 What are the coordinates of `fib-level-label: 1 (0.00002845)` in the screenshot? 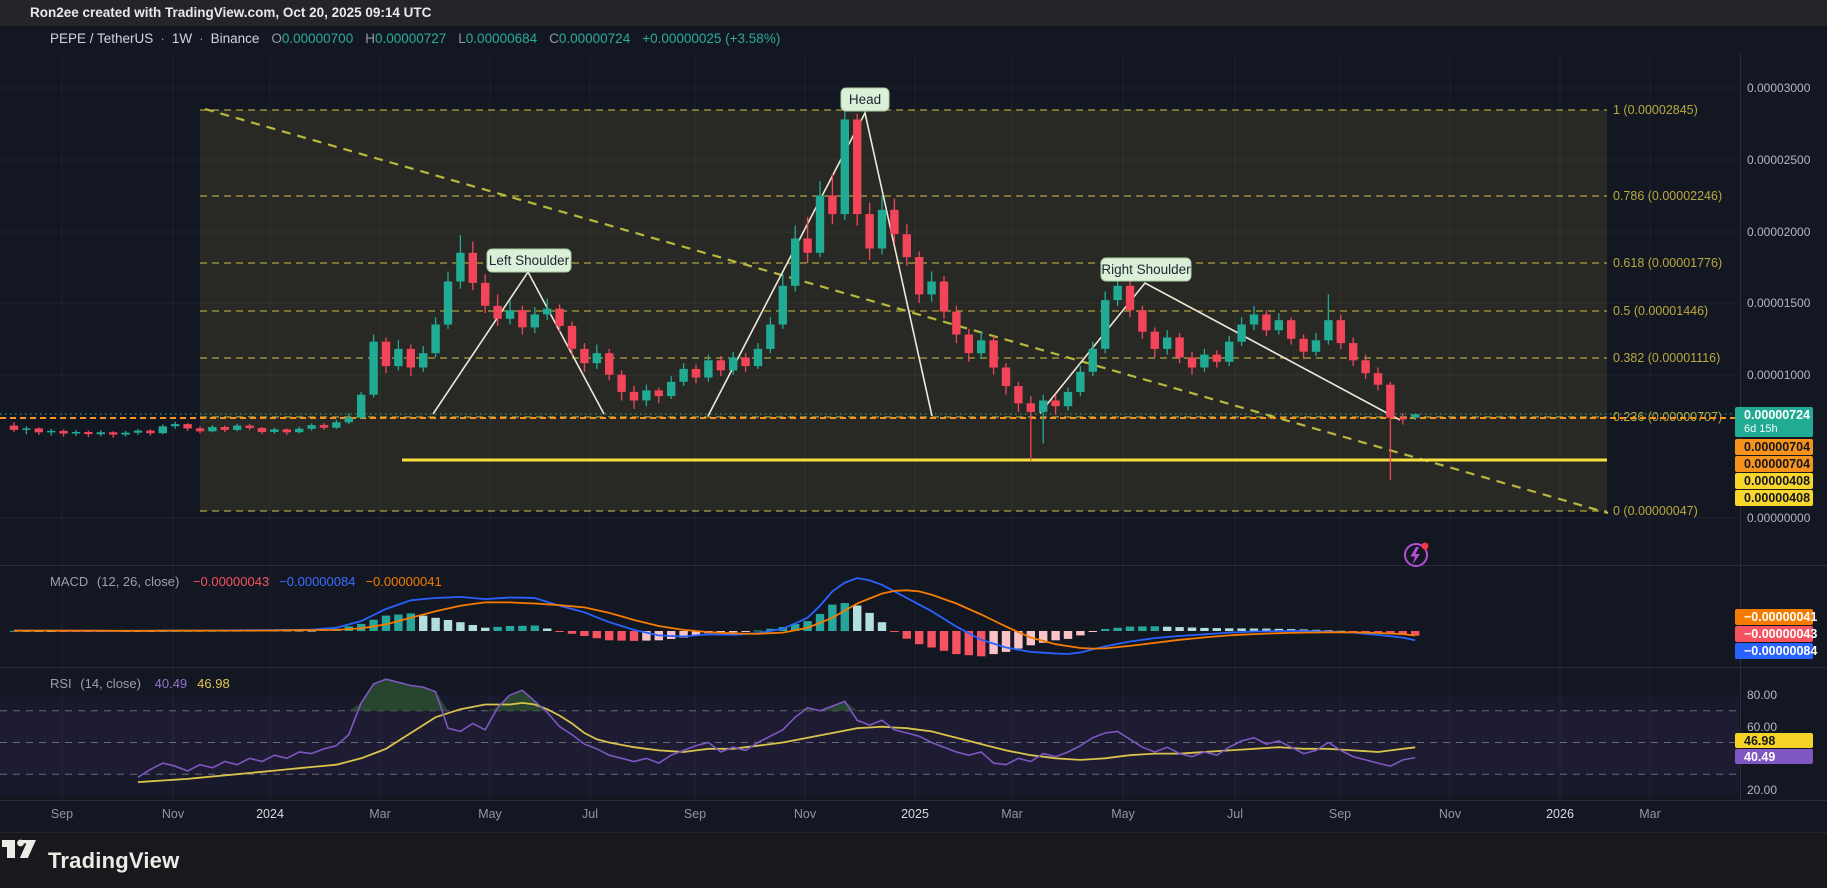 It's located at (1655, 110).